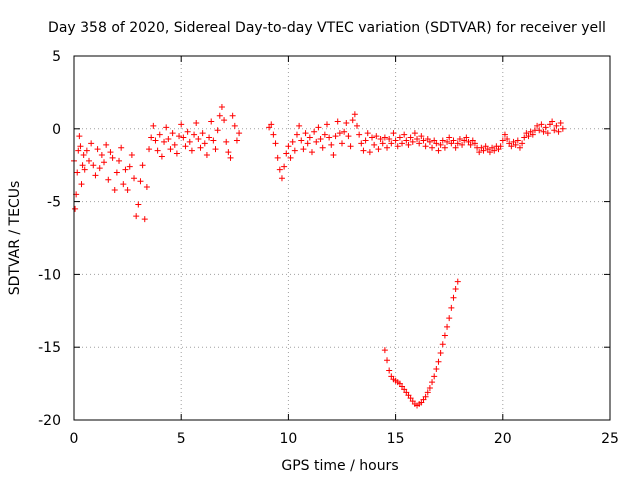  What do you see at coordinates (49, 421) in the screenshot?
I see `y-tick-label: -20` at bounding box center [49, 421].